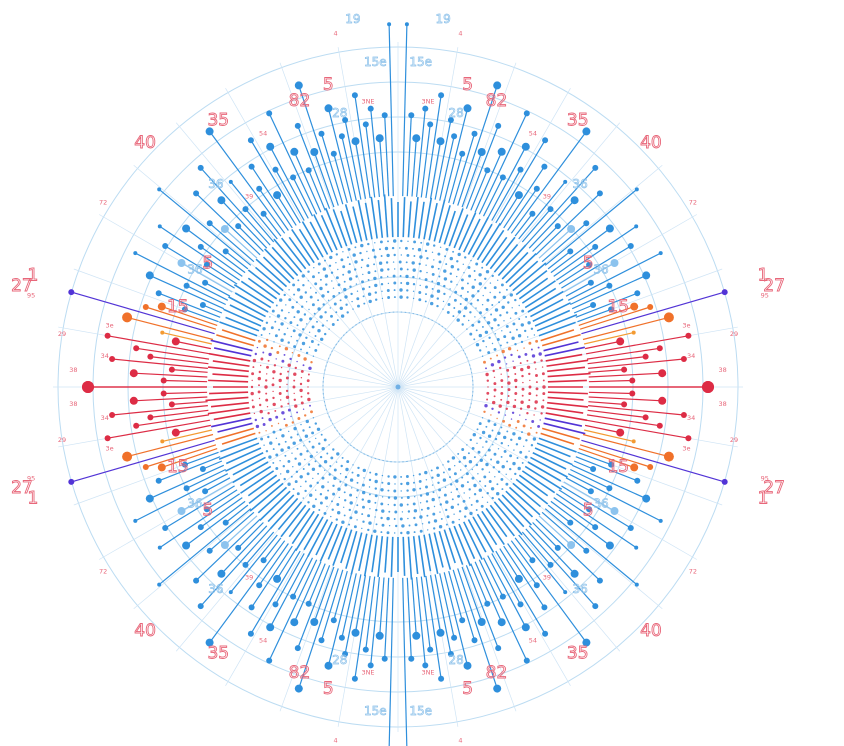  I want to click on minor-label: 54, so click(263, 133).